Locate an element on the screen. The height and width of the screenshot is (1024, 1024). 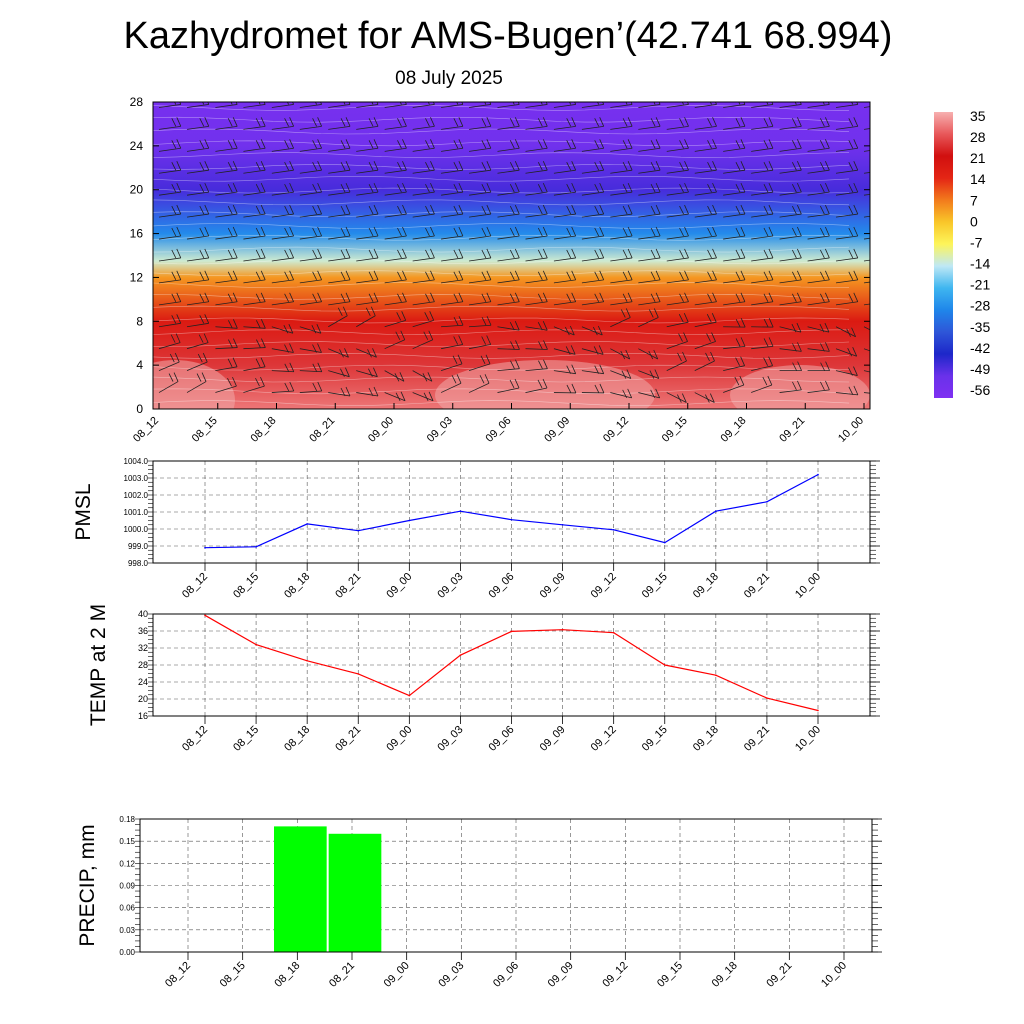
heatmap-y-tick-label: 4 is located at coordinates (139, 365).